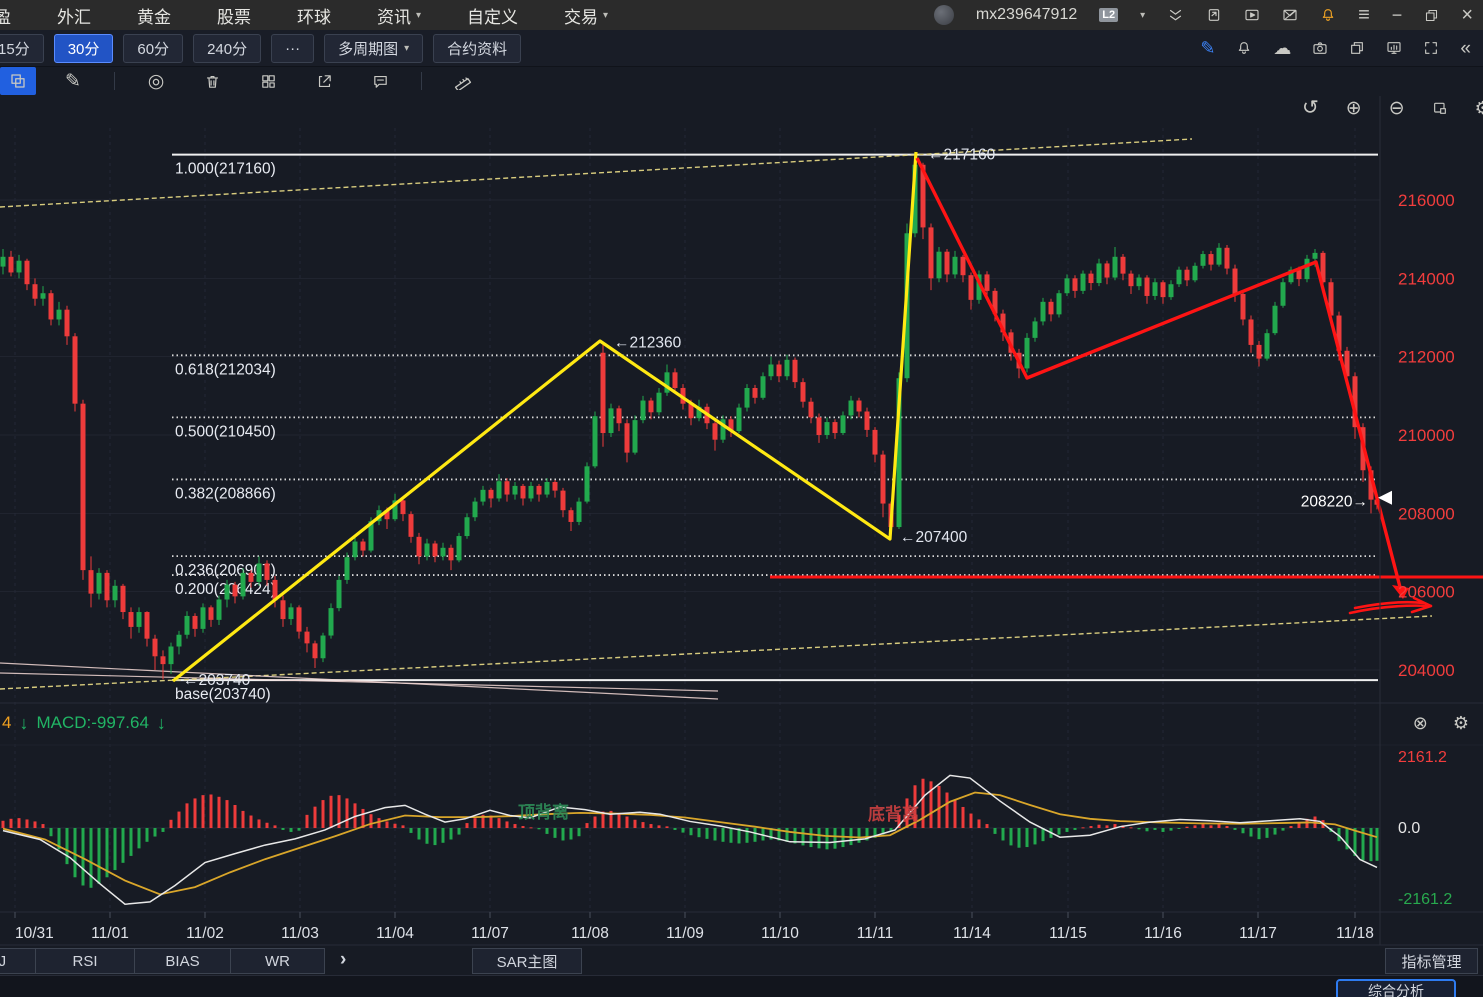 This screenshot has height=997, width=1483. Describe the element at coordinates (1214, 15) in the screenshot. I see `screen-share-icon` at that location.